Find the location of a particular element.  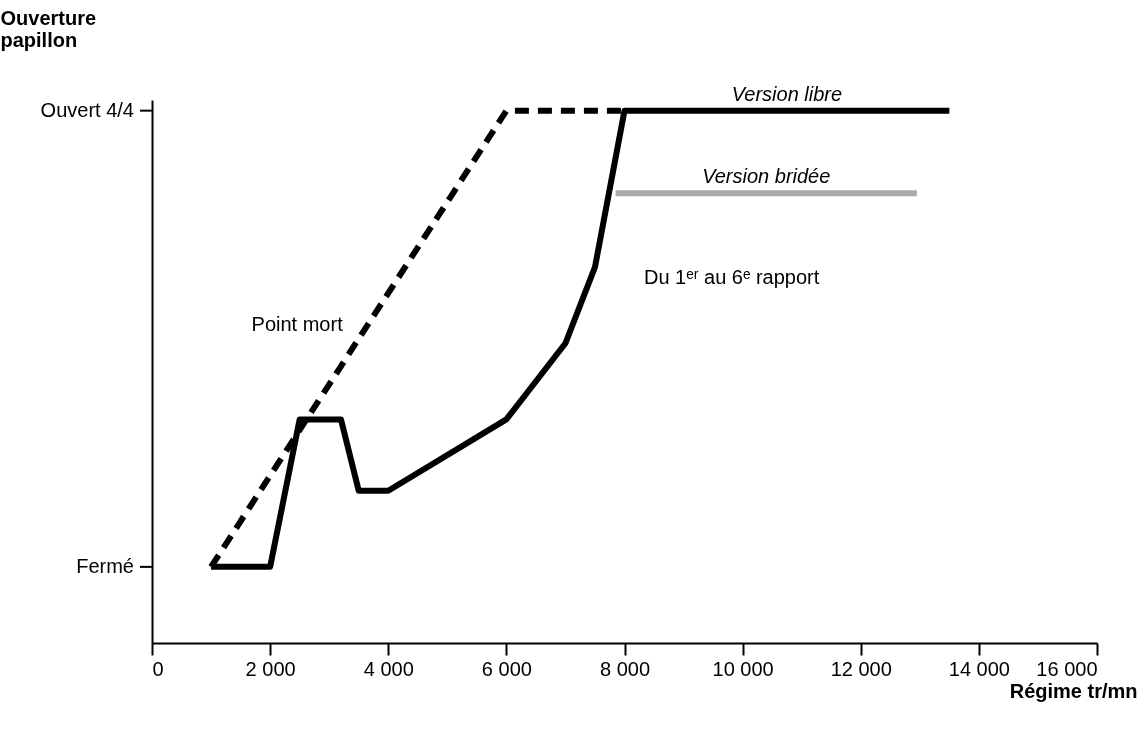

text: Fermé is located at coordinates (105, 565).